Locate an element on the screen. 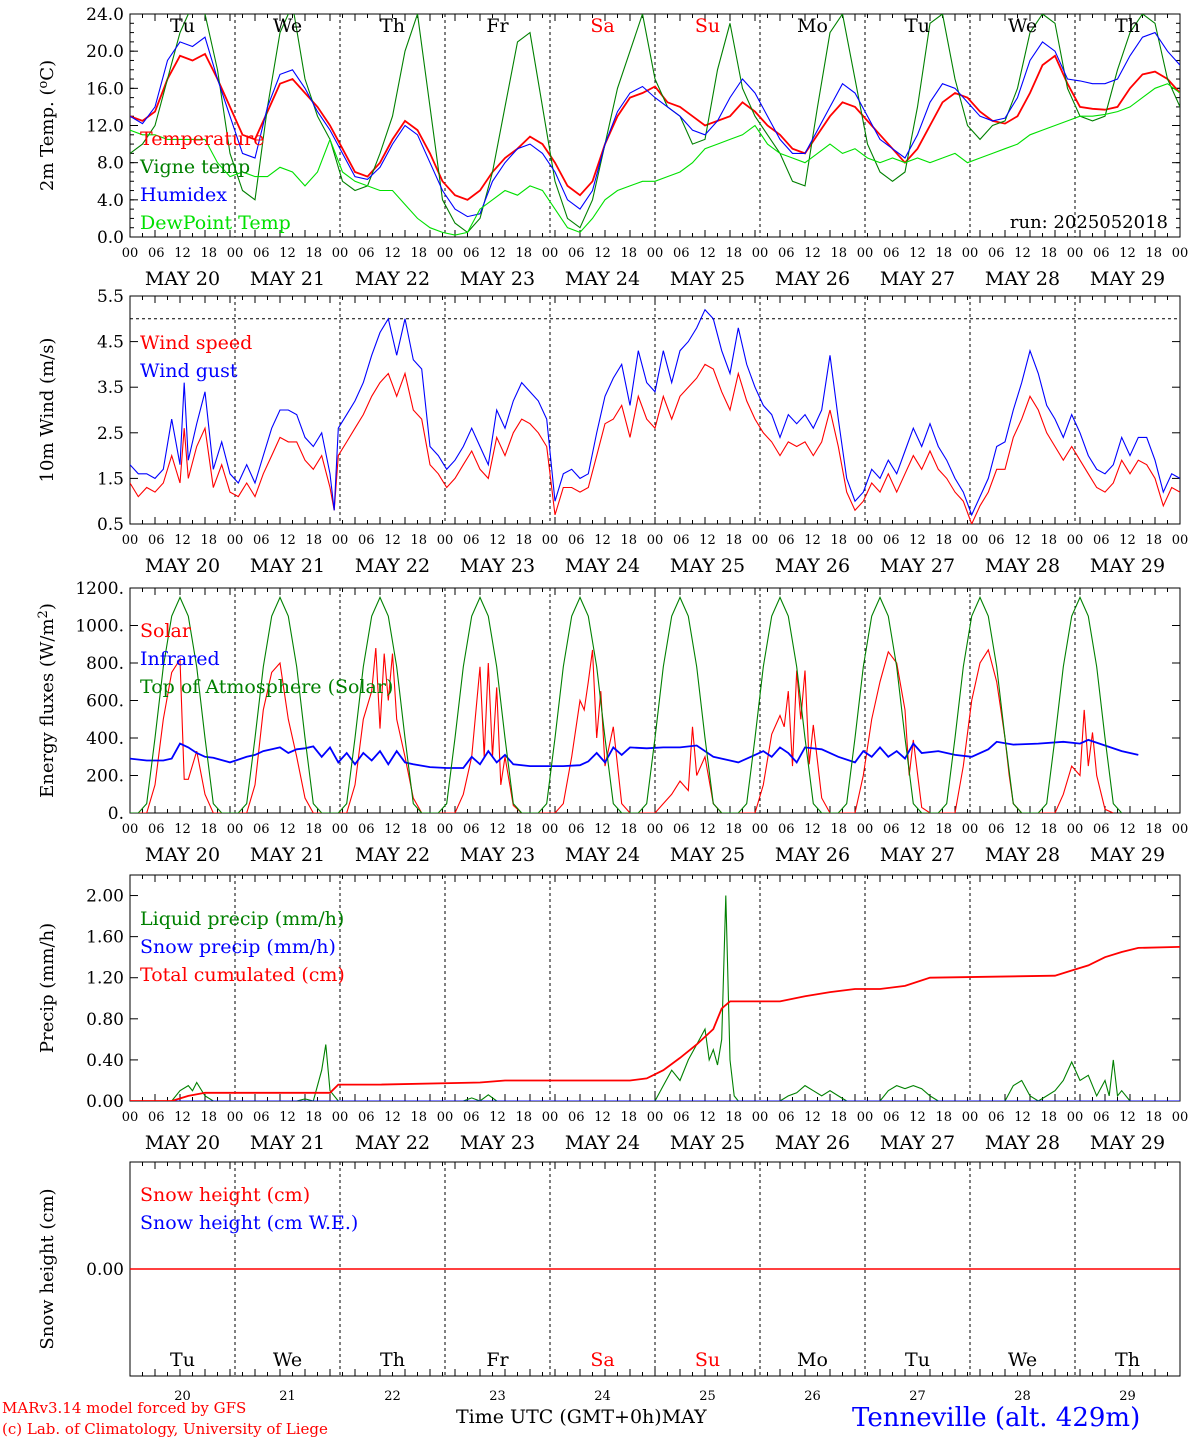 The width and height of the screenshot is (1194, 1445). day-number: 28 is located at coordinates (1022, 1396).